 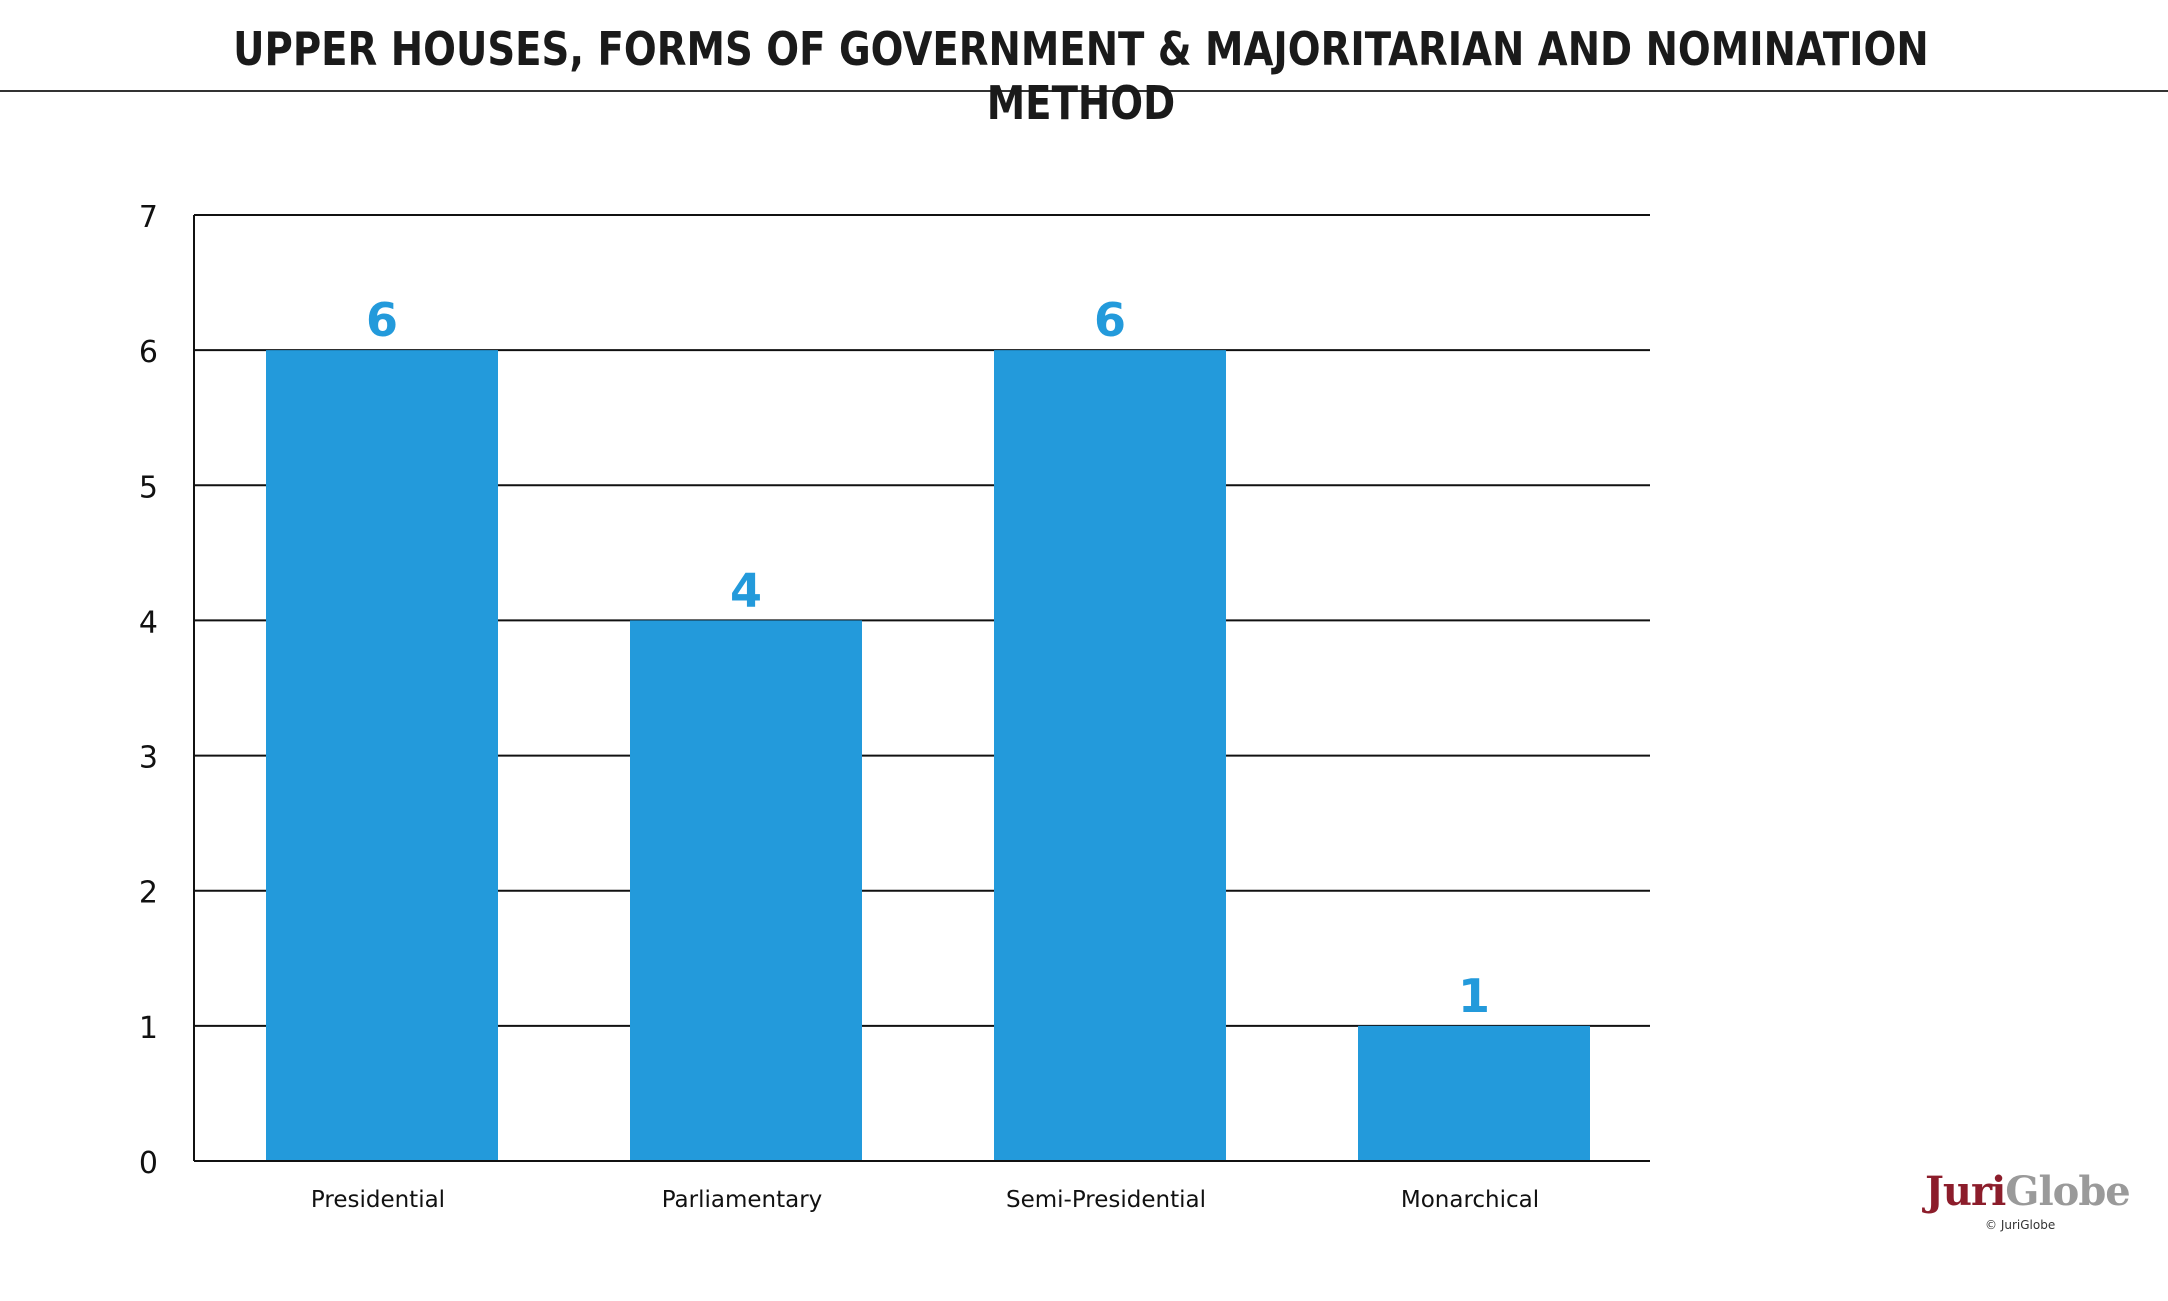 What do you see at coordinates (1106, 1200) in the screenshot?
I see `x-tick-label: Semi-Presidential` at bounding box center [1106, 1200].